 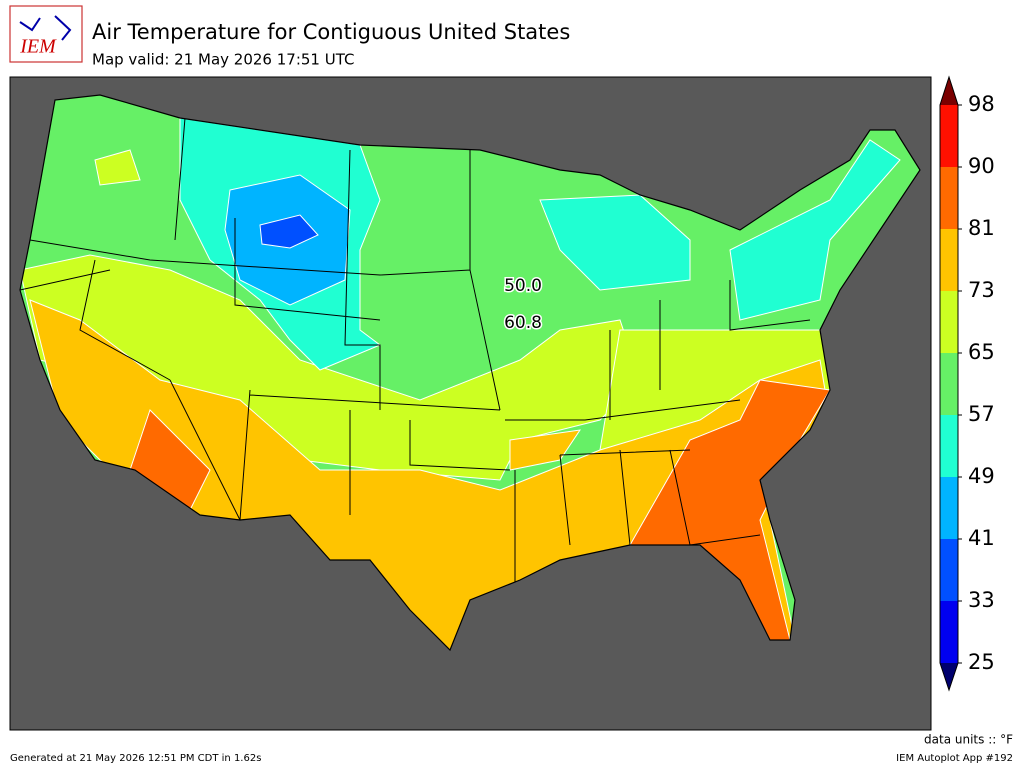 What do you see at coordinates (981, 104) in the screenshot?
I see `colorbar-tick-label: 98` at bounding box center [981, 104].